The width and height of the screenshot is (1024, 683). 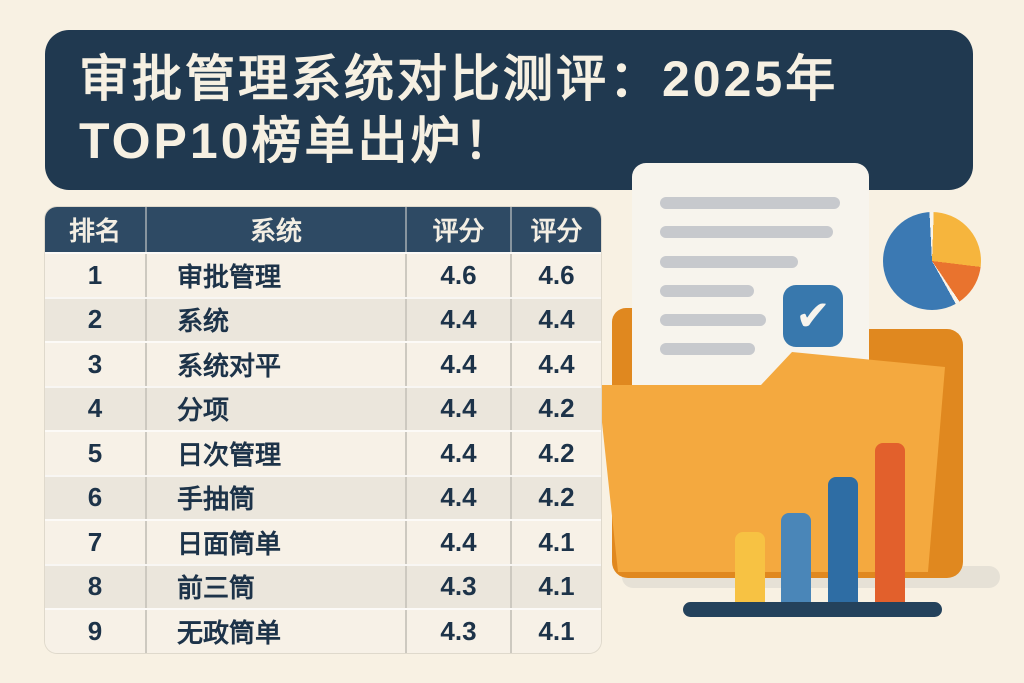 What do you see at coordinates (95, 586) in the screenshot?
I see `rank-cell: 8` at bounding box center [95, 586].